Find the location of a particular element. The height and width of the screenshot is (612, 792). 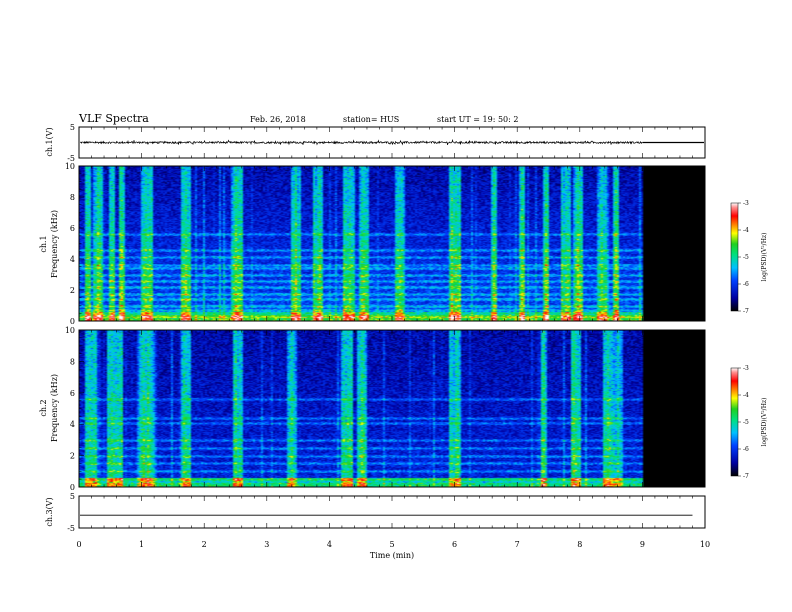

ch2-colorbar: -3 -4 -5 -6 -7 log(PSD)(V²/Hz) is located at coordinates (749, 422).